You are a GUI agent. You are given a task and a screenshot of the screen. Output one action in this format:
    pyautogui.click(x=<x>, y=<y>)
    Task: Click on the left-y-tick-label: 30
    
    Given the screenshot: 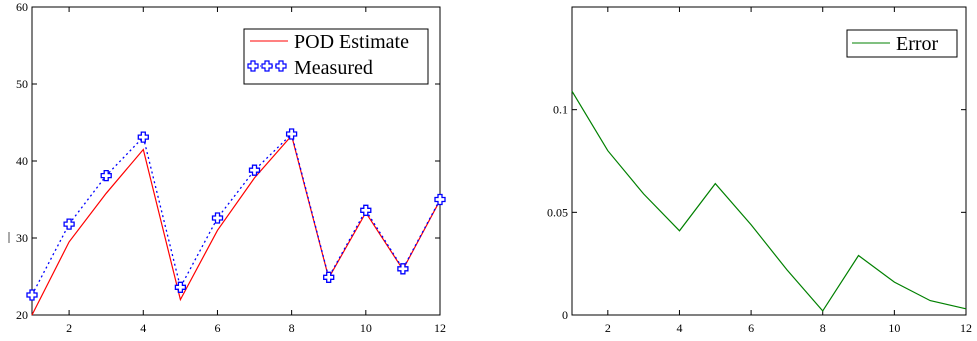 What is the action you would take?
    pyautogui.click(x=22, y=238)
    